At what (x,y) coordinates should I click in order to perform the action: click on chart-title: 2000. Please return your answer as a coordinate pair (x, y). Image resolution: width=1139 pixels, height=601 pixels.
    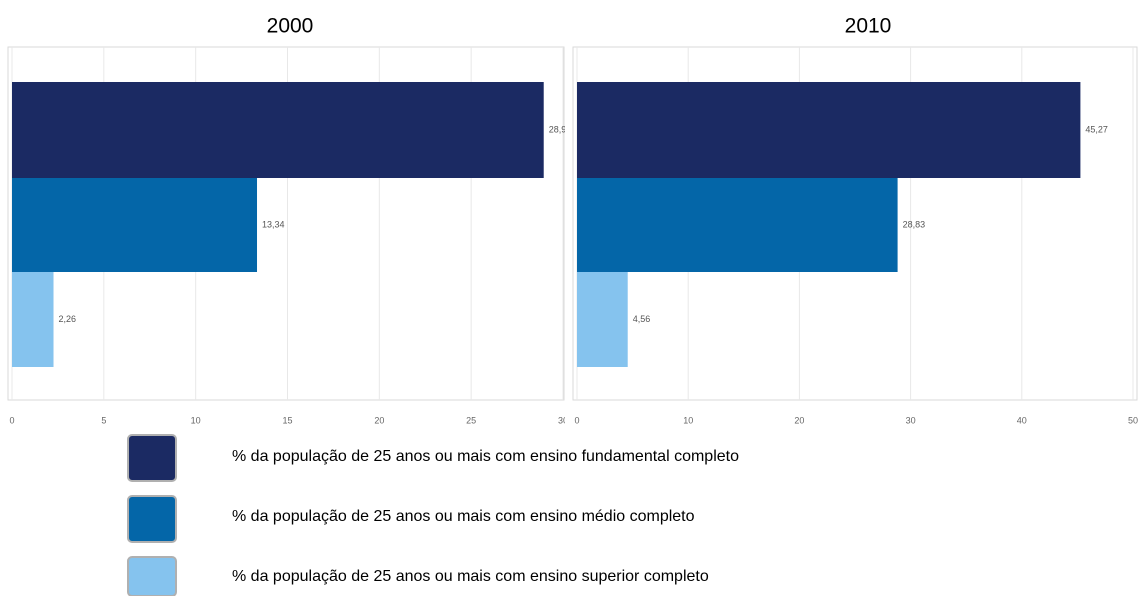
    Looking at the image, I should click on (290, 26).